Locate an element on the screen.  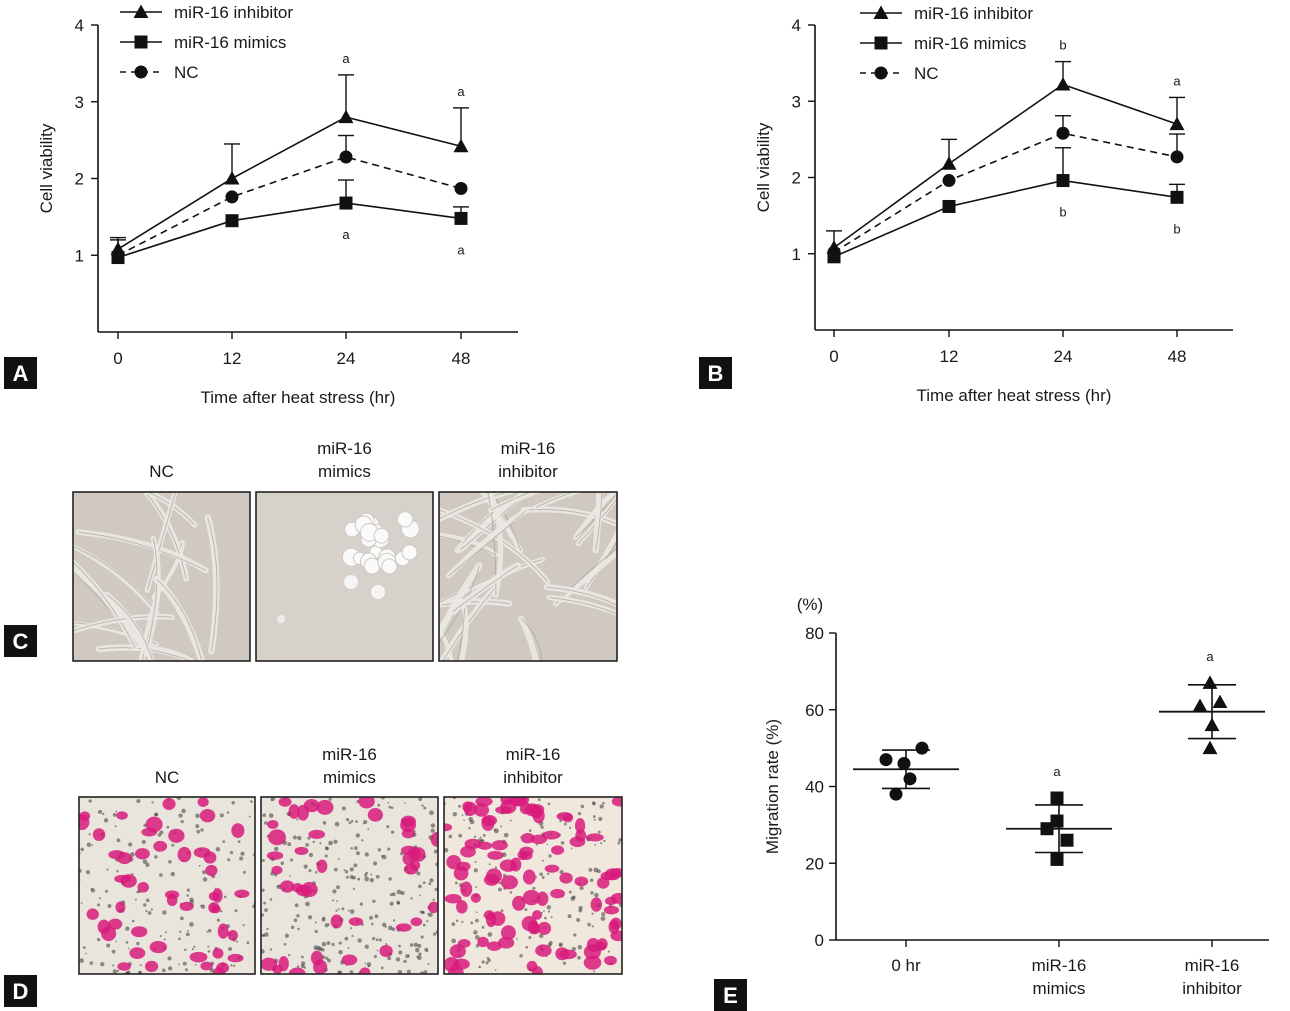
significance-annotation: a is located at coordinates (1177, 80).